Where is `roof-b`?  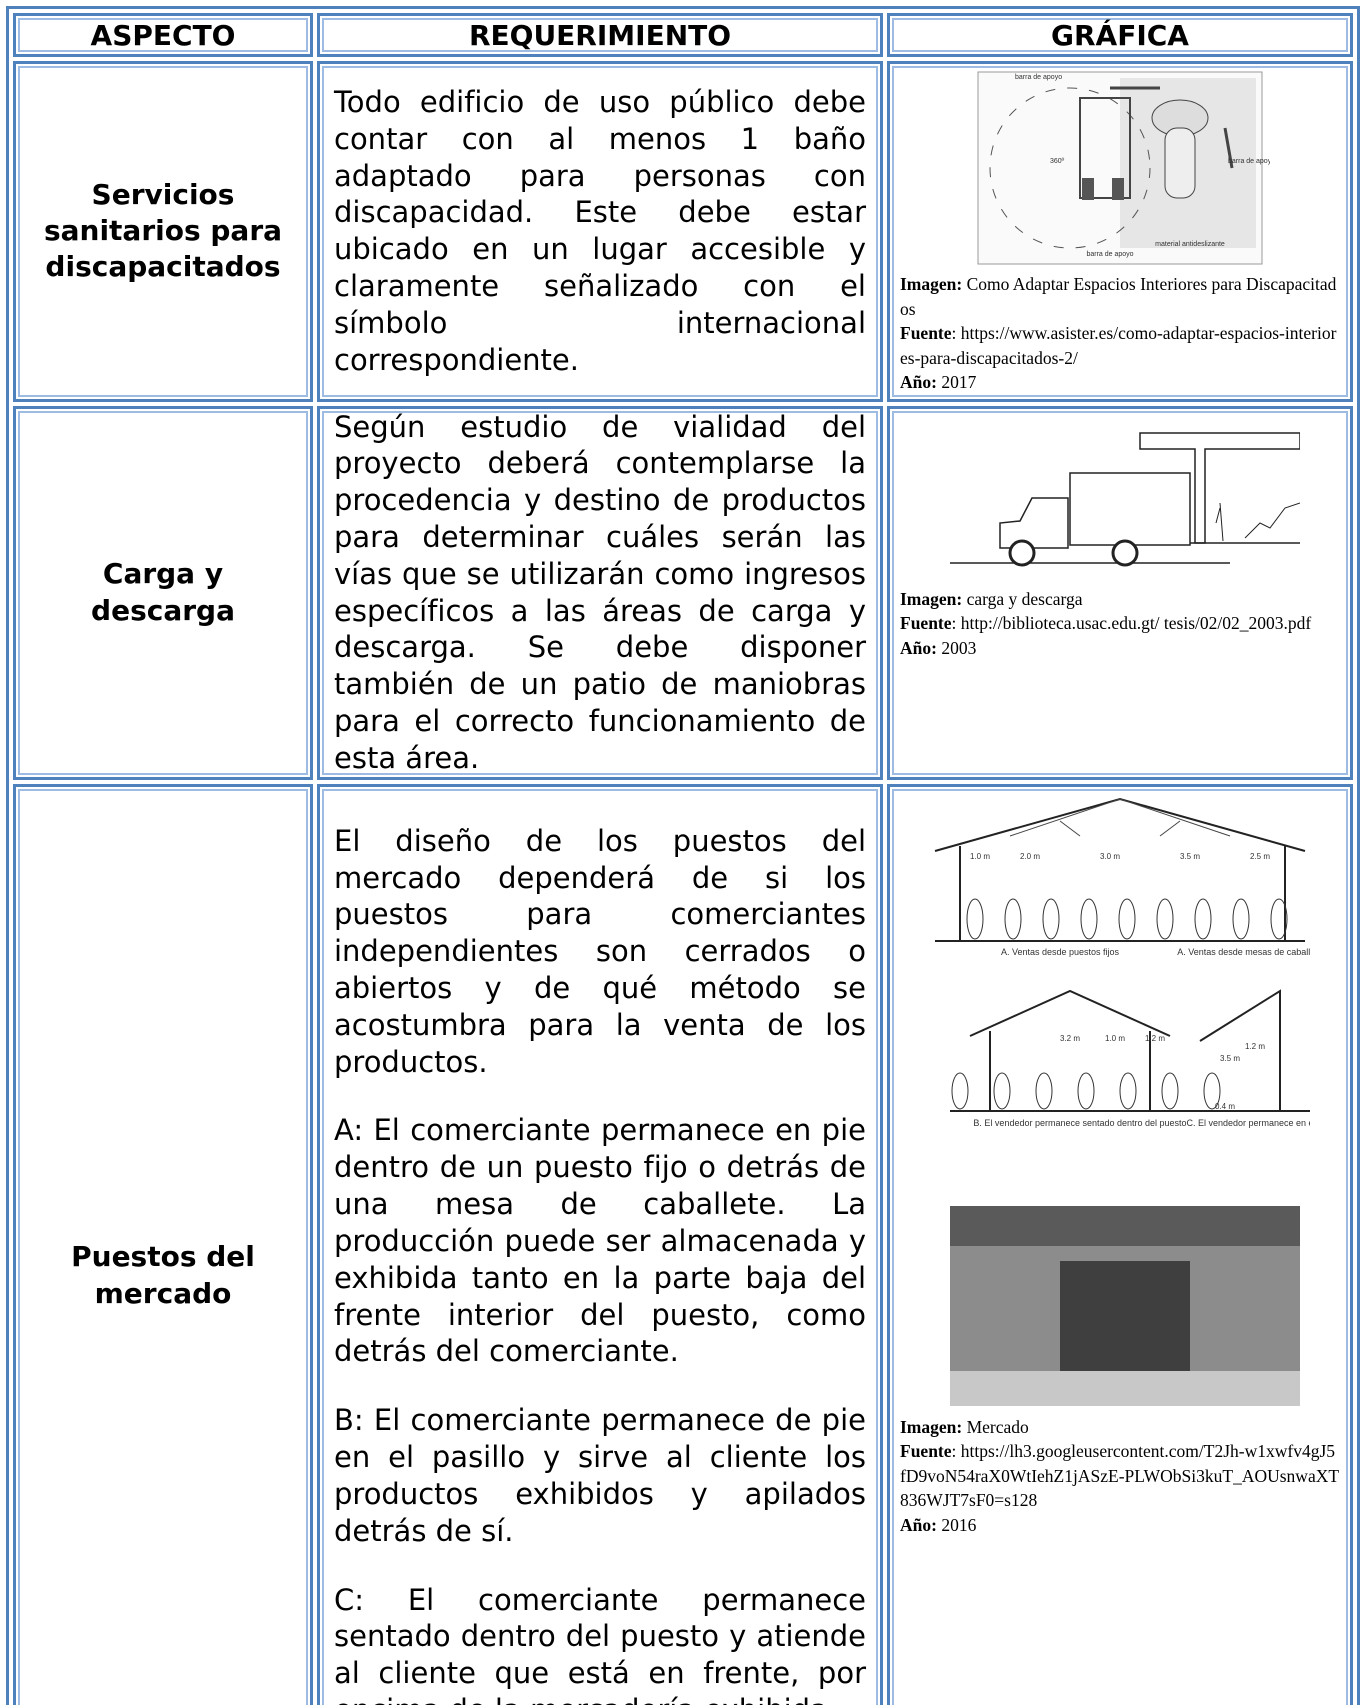
roof-b is located at coordinates (1130, 1050).